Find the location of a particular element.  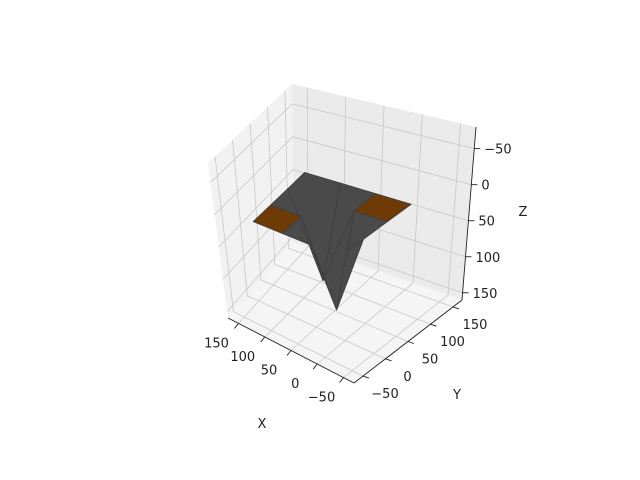

z-tick-label: 50 is located at coordinates (486, 222).